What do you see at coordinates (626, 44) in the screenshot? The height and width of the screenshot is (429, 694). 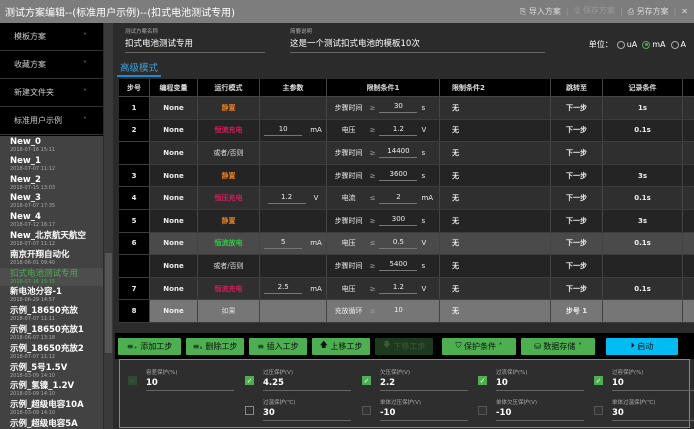 I see `unit-radio-uA: uA` at bounding box center [626, 44].